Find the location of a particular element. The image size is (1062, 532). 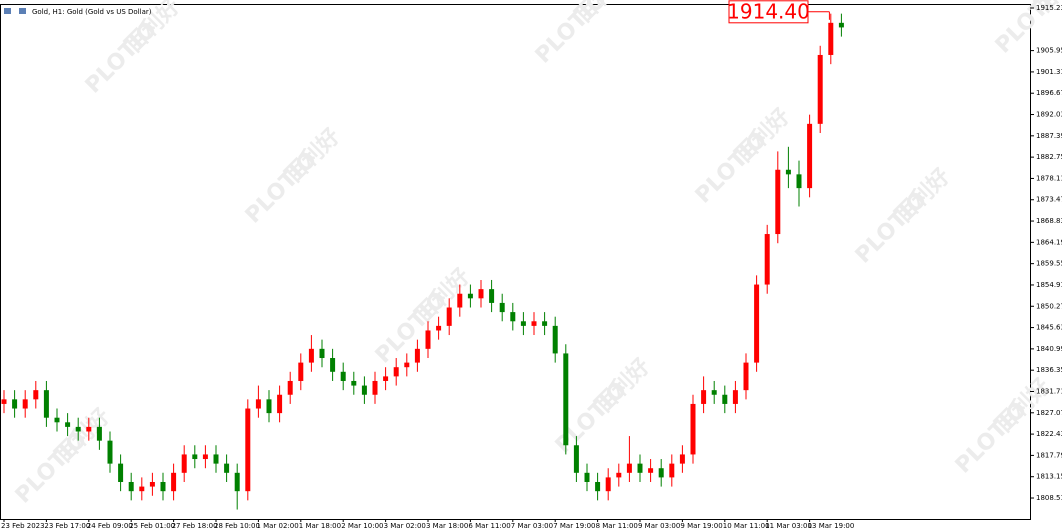

y-tick-label: 1836.35 is located at coordinates (1049, 370).